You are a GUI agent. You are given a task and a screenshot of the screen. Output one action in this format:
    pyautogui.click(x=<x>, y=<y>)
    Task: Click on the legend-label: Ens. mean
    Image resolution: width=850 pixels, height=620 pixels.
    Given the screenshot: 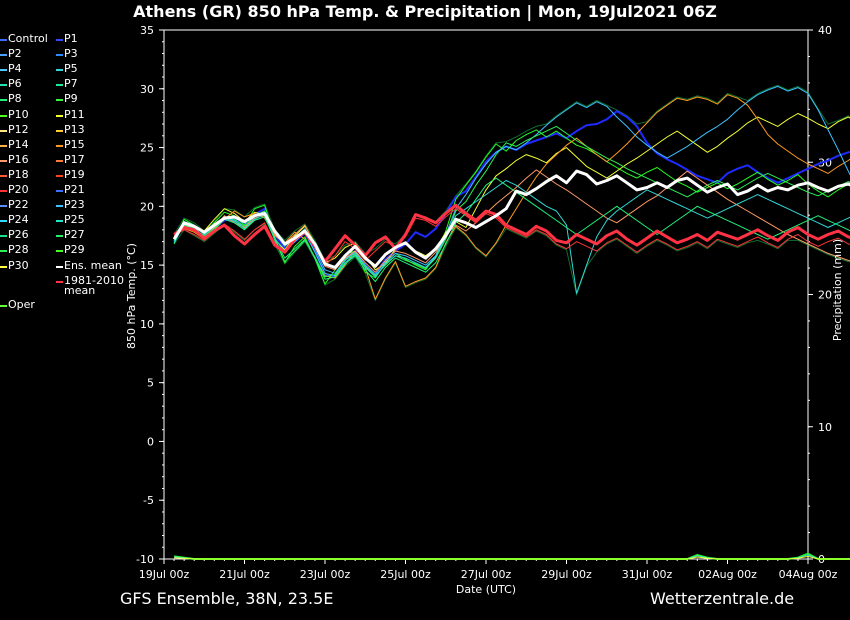 What is the action you would take?
    pyautogui.click(x=93, y=265)
    